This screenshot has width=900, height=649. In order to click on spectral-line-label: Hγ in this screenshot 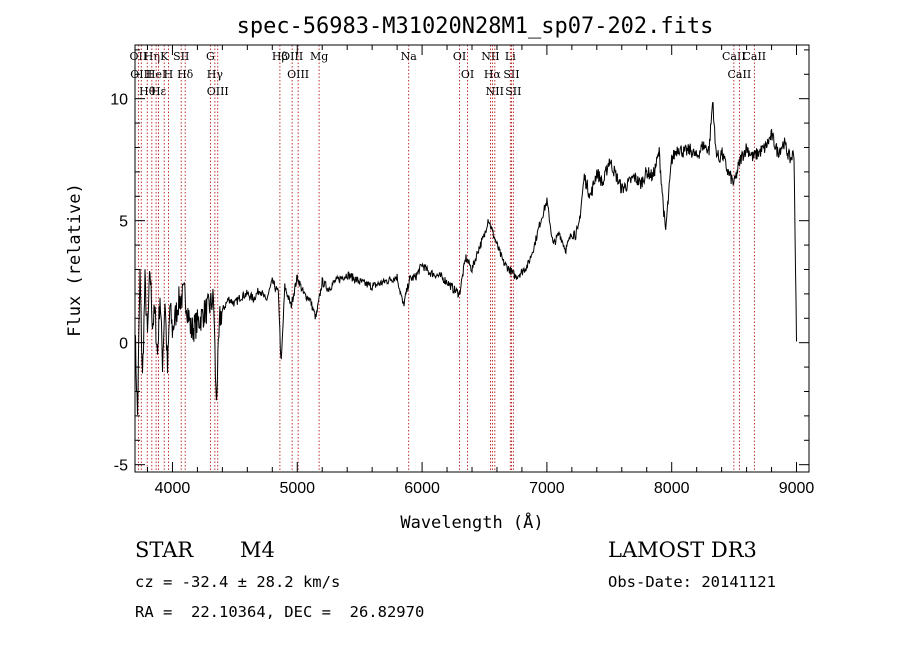, I will do `click(215, 74)`.